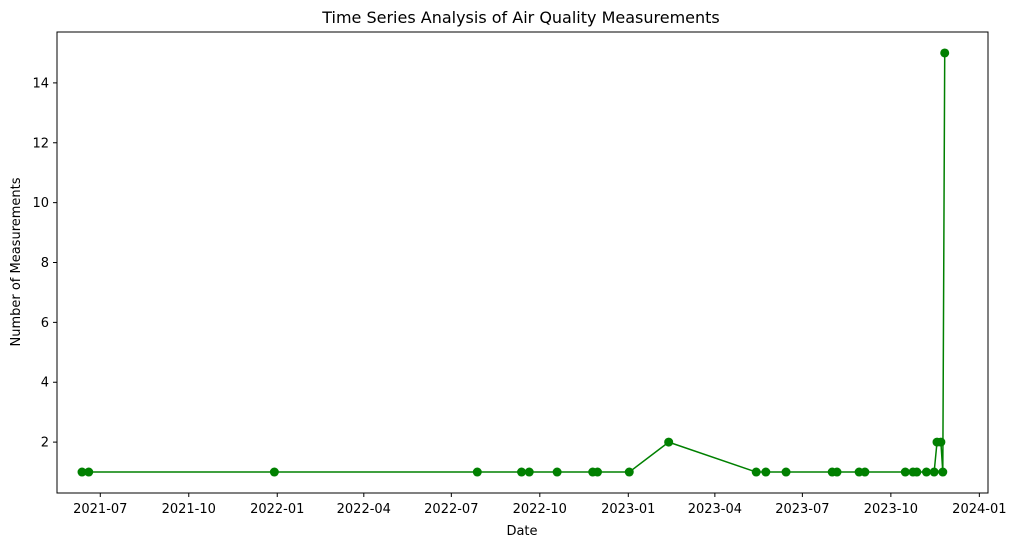  Describe the element at coordinates (891, 509) in the screenshot. I see `x-tick-label: 2023-10` at that location.